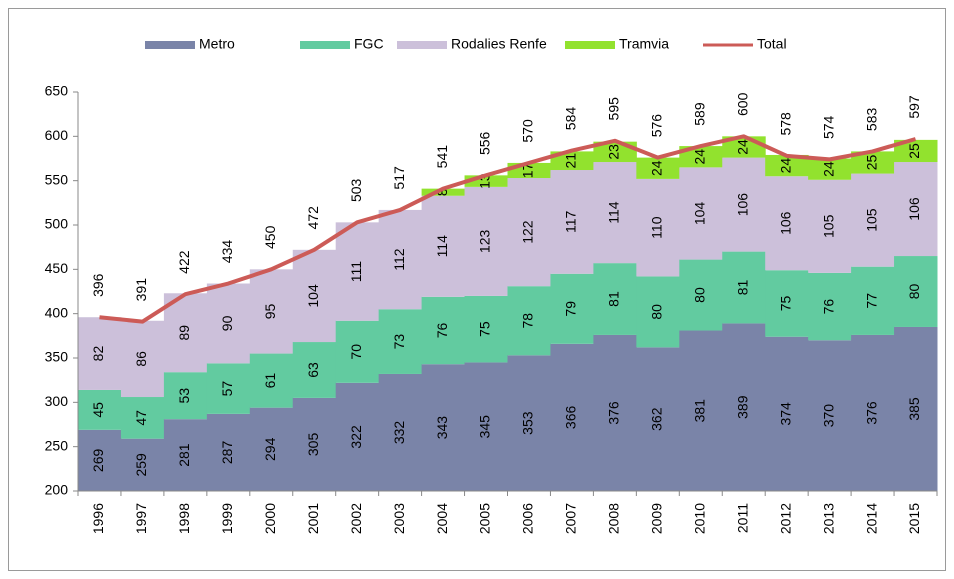  What do you see at coordinates (356, 271) in the screenshot?
I see `data-label: 111` at bounding box center [356, 271].